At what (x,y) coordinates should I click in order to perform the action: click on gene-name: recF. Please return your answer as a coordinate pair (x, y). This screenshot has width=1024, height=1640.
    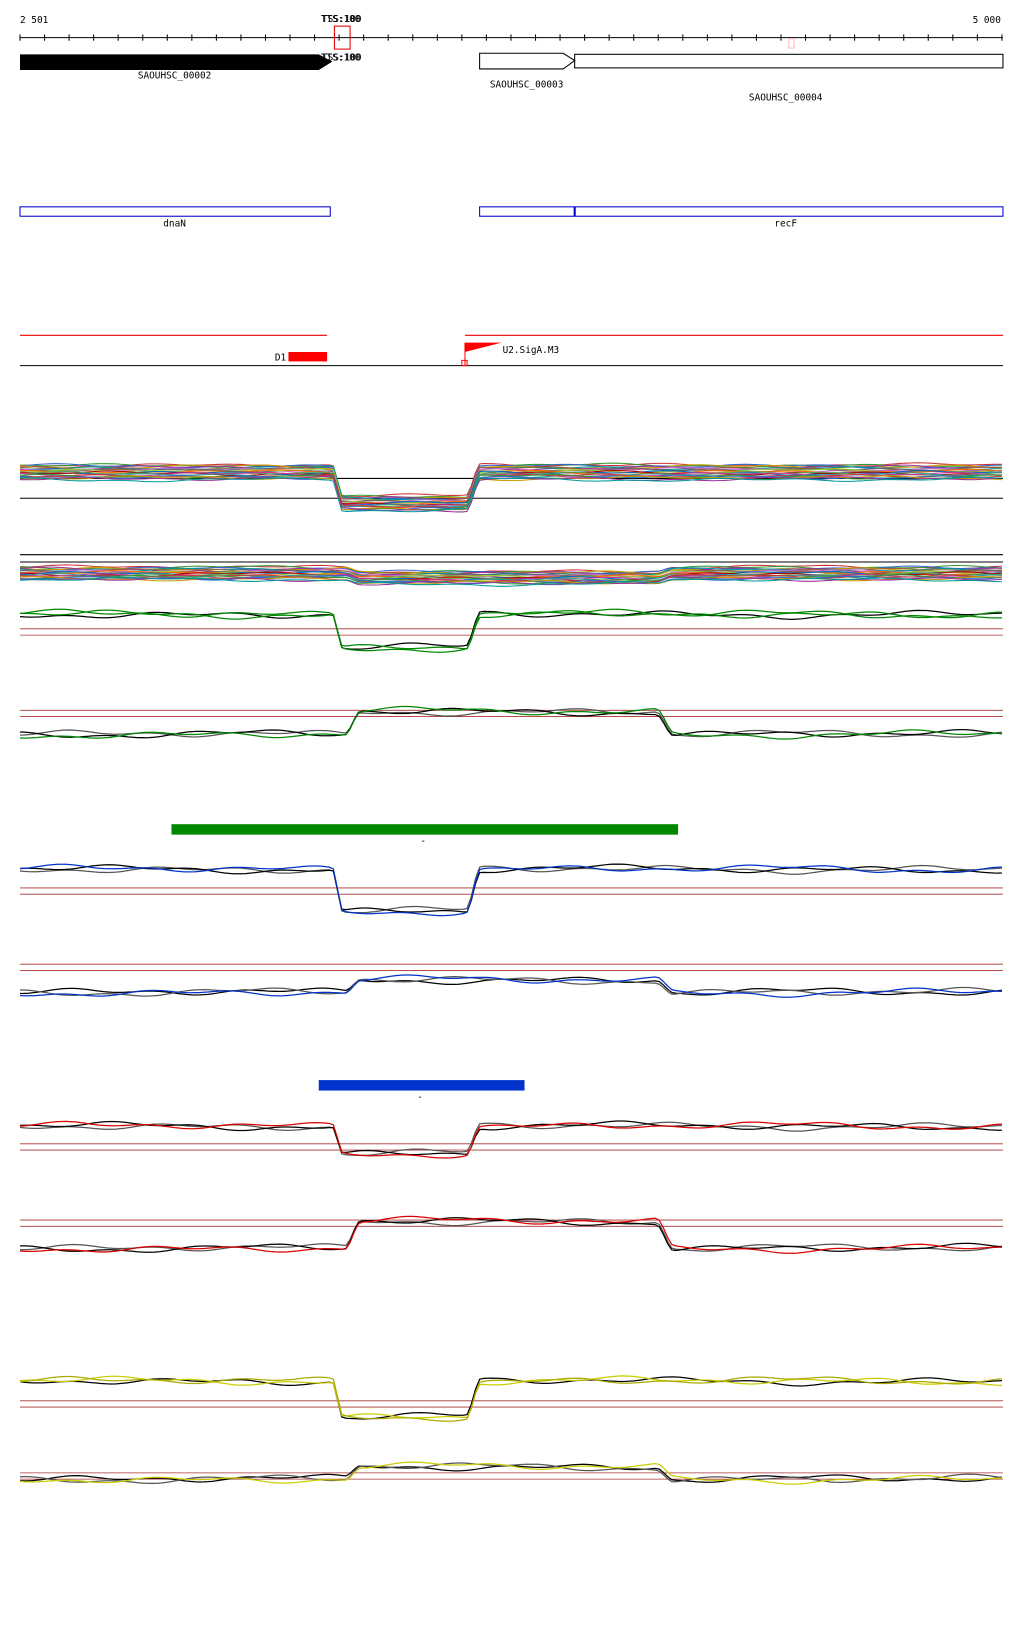
    Looking at the image, I should click on (785, 224).